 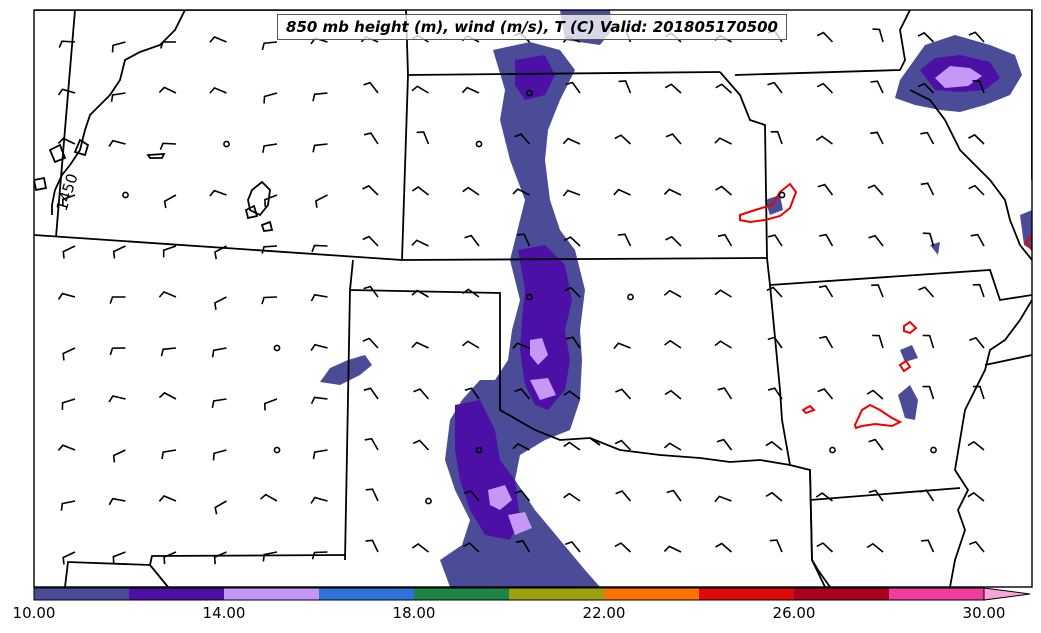 What do you see at coordinates (958, 77) in the screenshot?
I see `ne-jet-core` at bounding box center [958, 77].